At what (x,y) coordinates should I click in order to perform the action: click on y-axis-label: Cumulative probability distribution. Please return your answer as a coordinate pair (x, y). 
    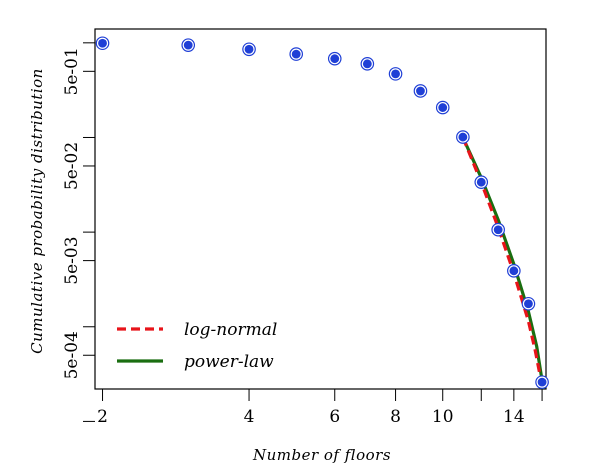
    Looking at the image, I should click on (37, 211).